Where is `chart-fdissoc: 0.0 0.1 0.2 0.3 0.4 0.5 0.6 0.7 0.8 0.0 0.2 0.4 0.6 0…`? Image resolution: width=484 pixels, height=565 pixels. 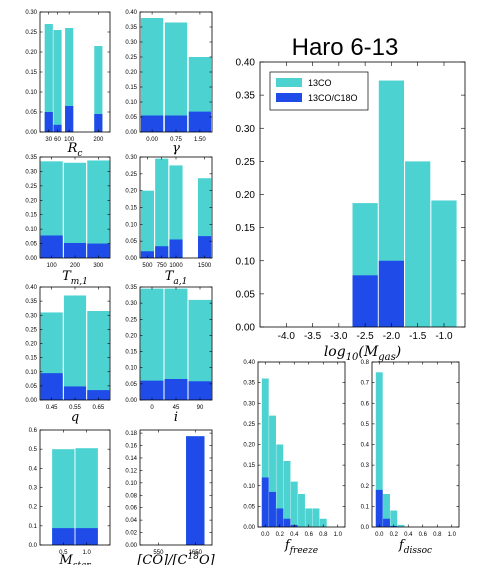
chart-fdissoc: 0.0 0.1 0.2 0.3 0.4 0.5 0.6 0.7 0.8 0.0 0.2 0.4 0.6 0… is located at coordinates (410, 458).